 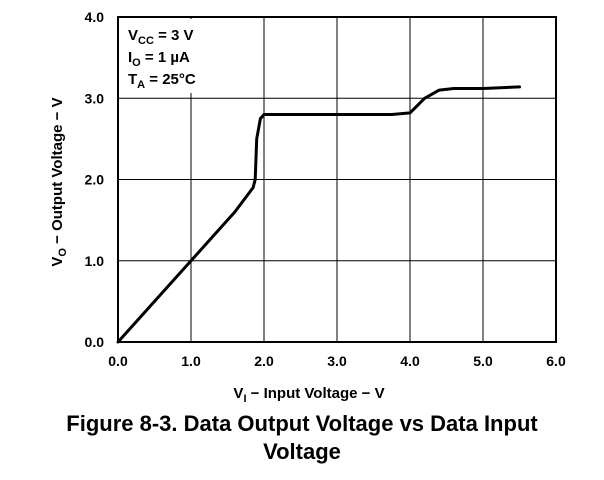 What do you see at coordinates (118, 361) in the screenshot?
I see `x-tick-label: 0.0` at bounding box center [118, 361].